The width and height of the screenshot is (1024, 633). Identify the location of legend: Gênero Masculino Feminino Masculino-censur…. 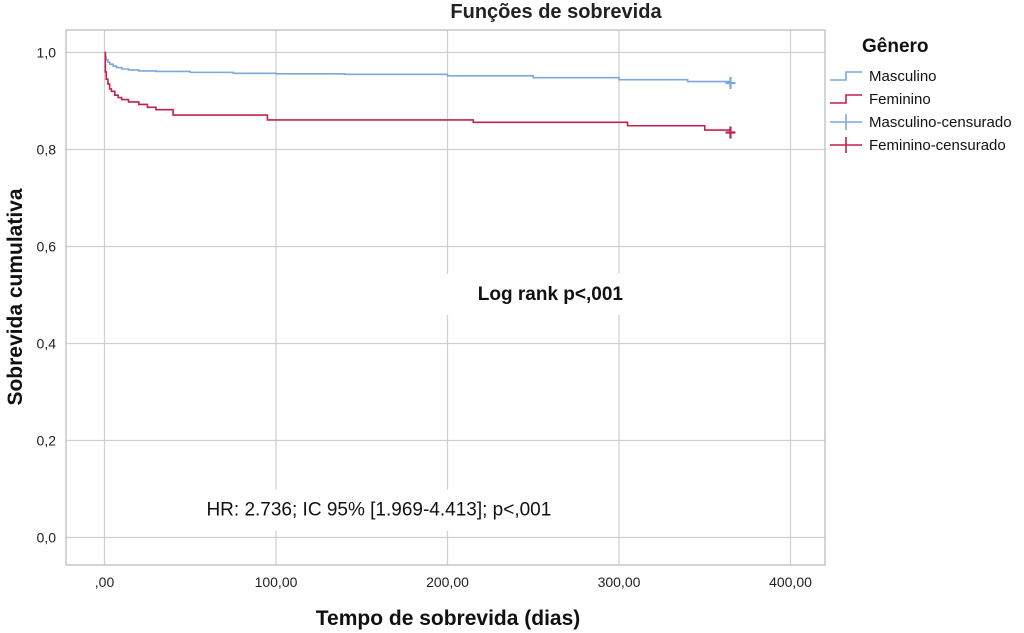
(921, 95).